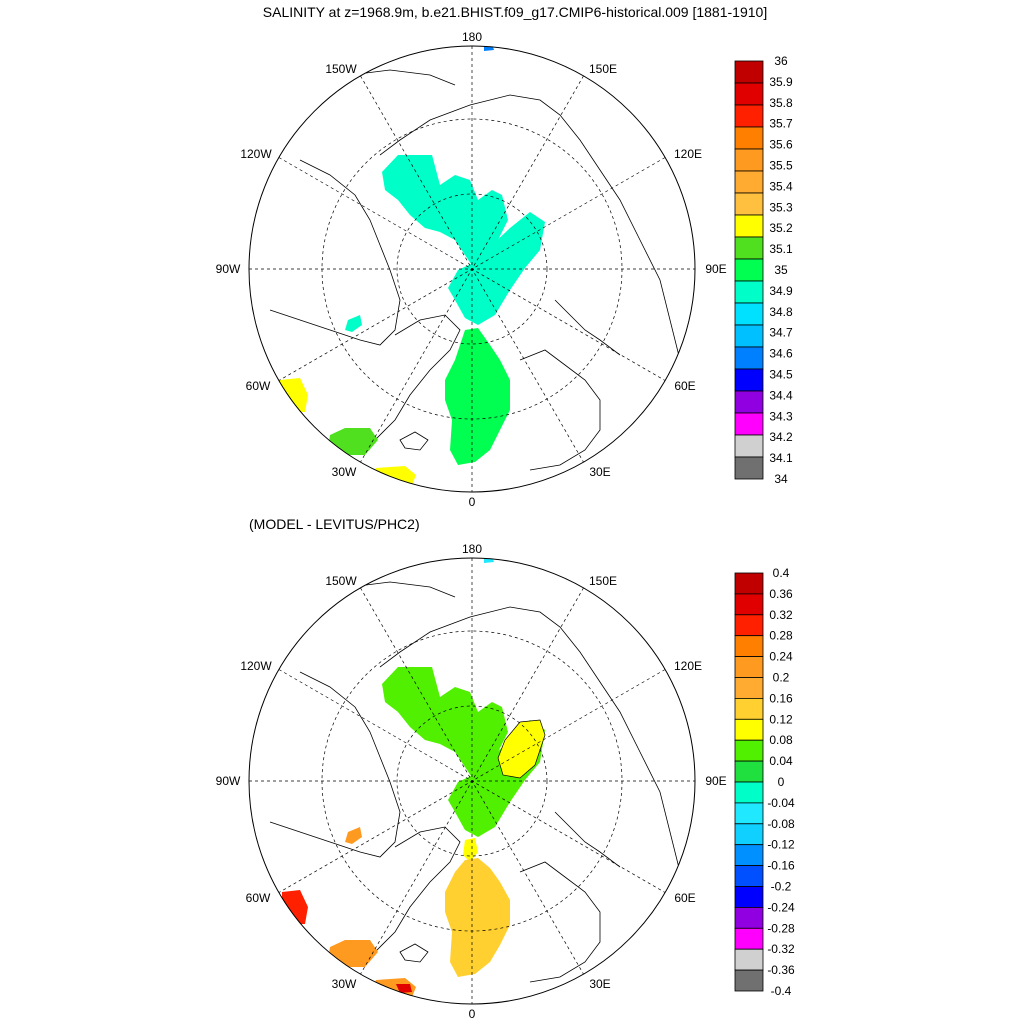 The image size is (1024, 1024). Describe the element at coordinates (781, 928) in the screenshot. I see `bottom-colorbar-label: -0.28` at that location.